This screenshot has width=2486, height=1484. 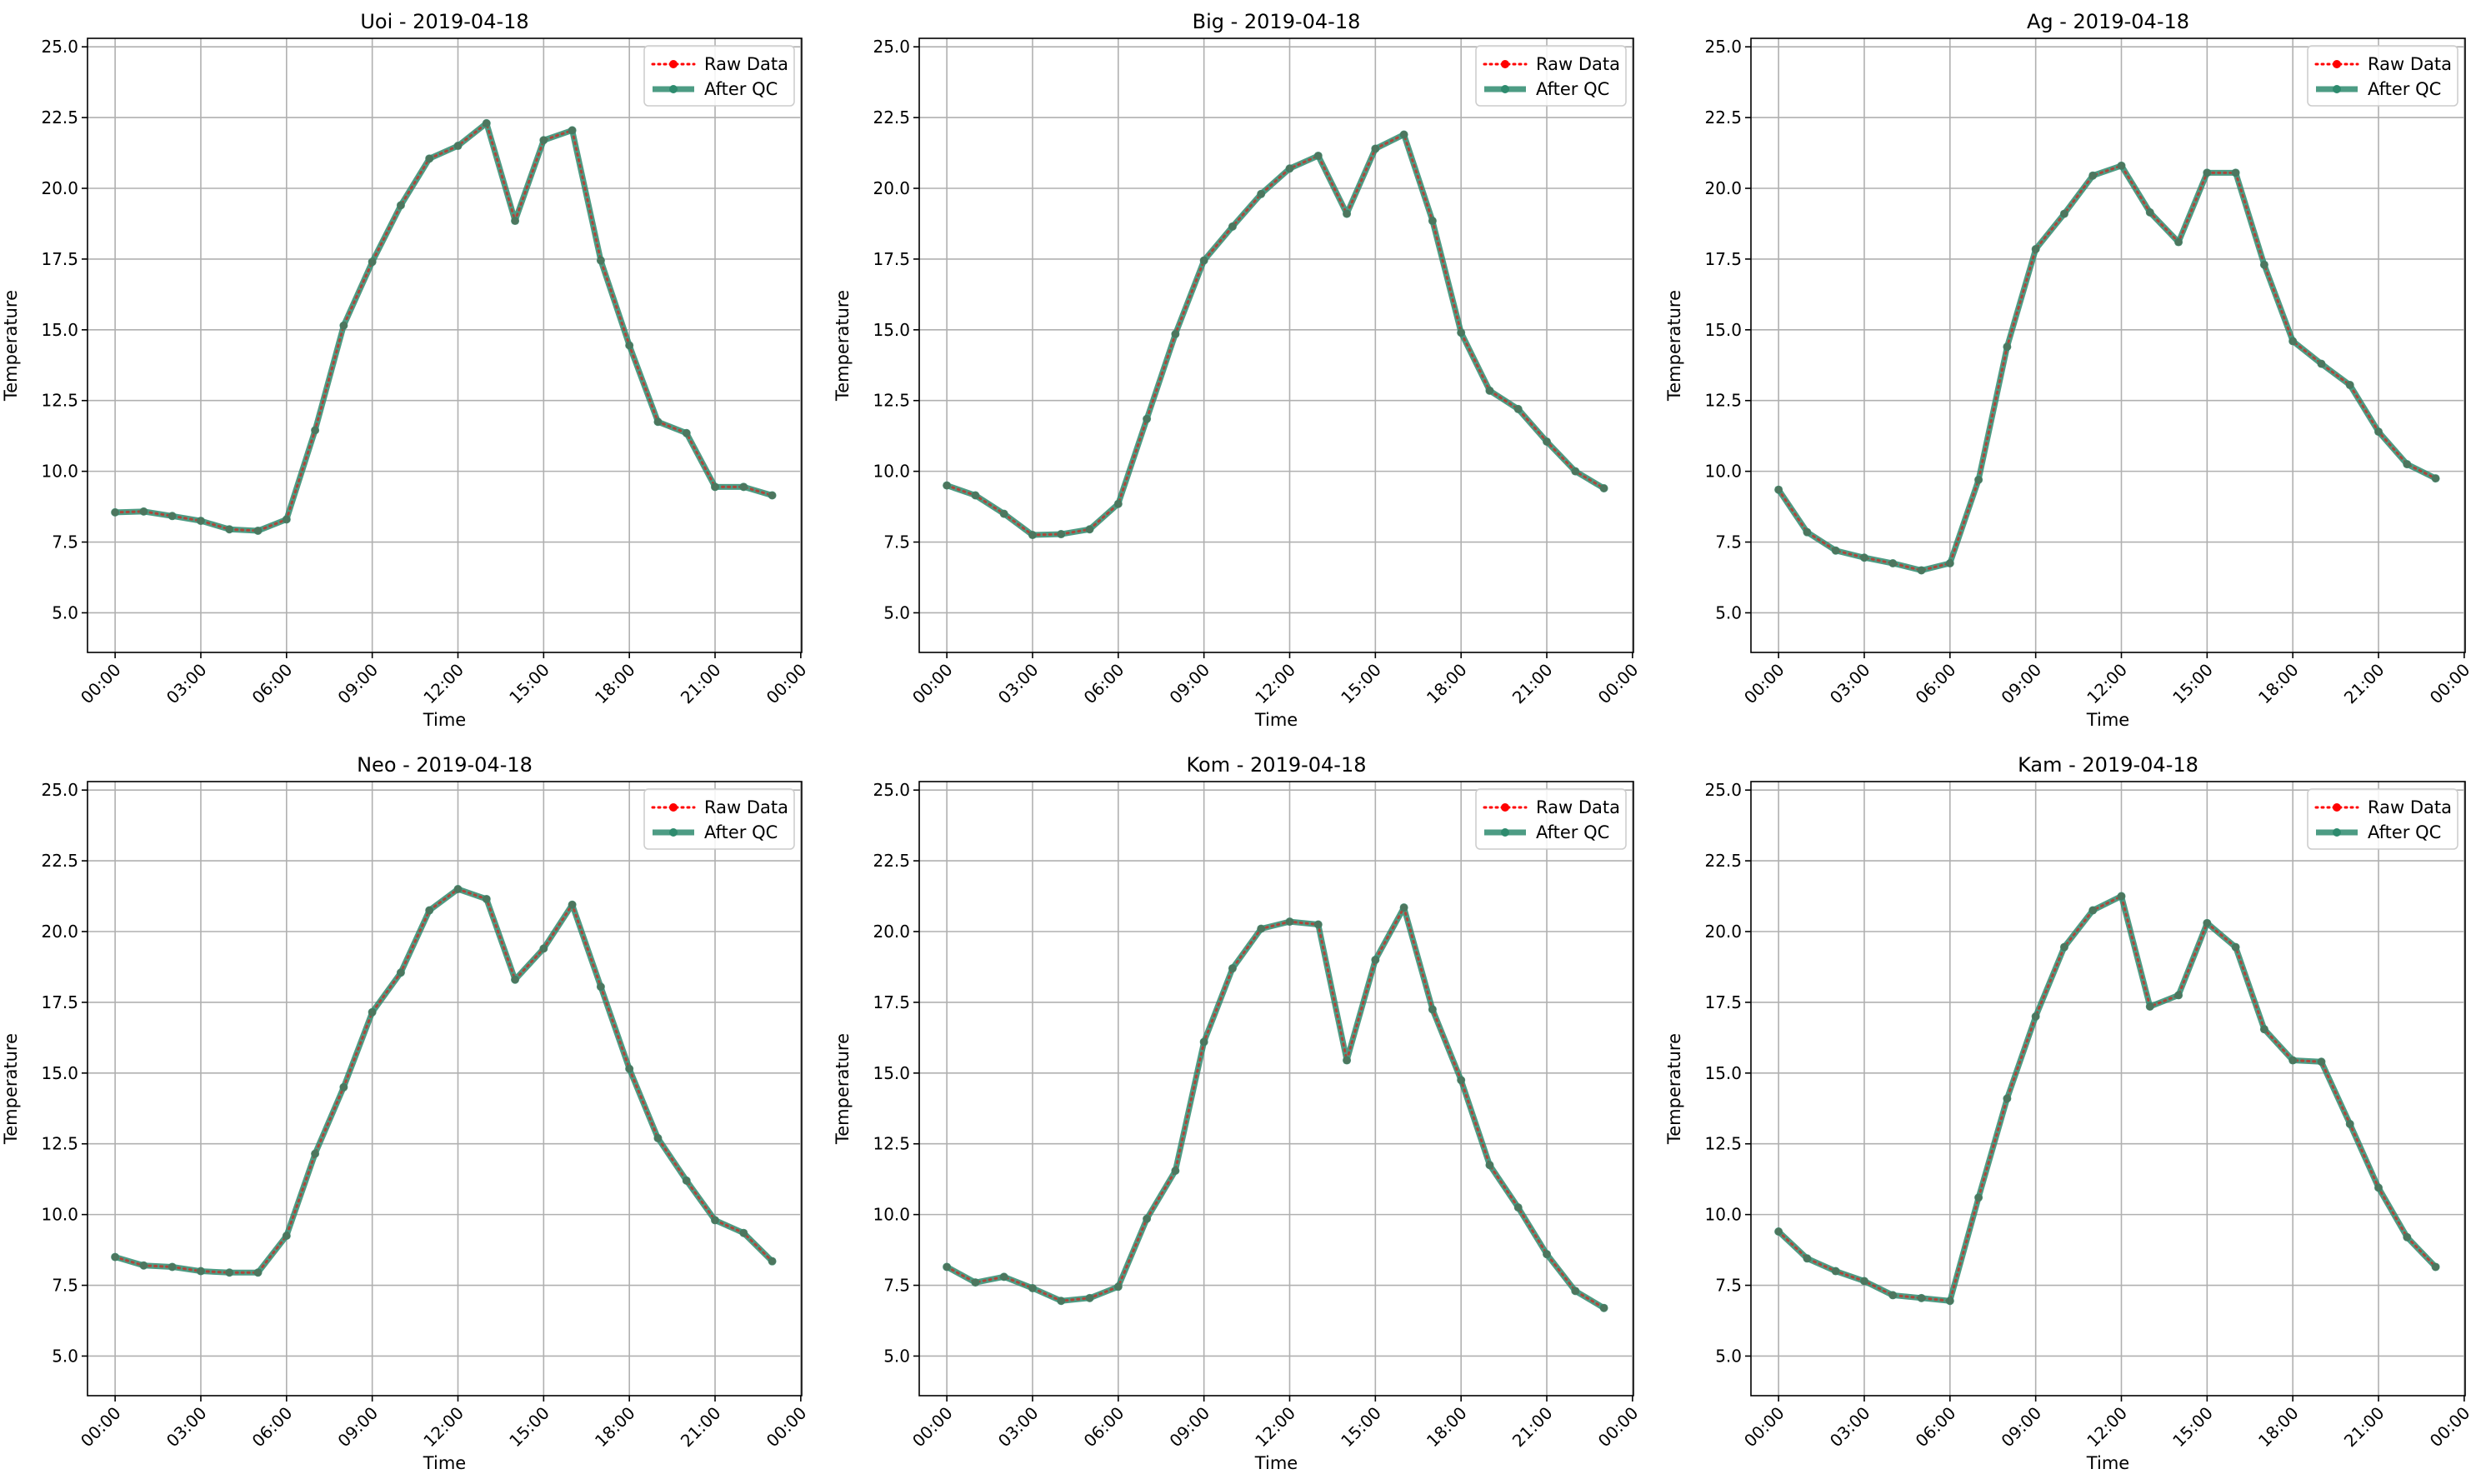 What do you see at coordinates (2108, 765) in the screenshot?
I see `chart-title: Kam - 2019-04-18` at bounding box center [2108, 765].